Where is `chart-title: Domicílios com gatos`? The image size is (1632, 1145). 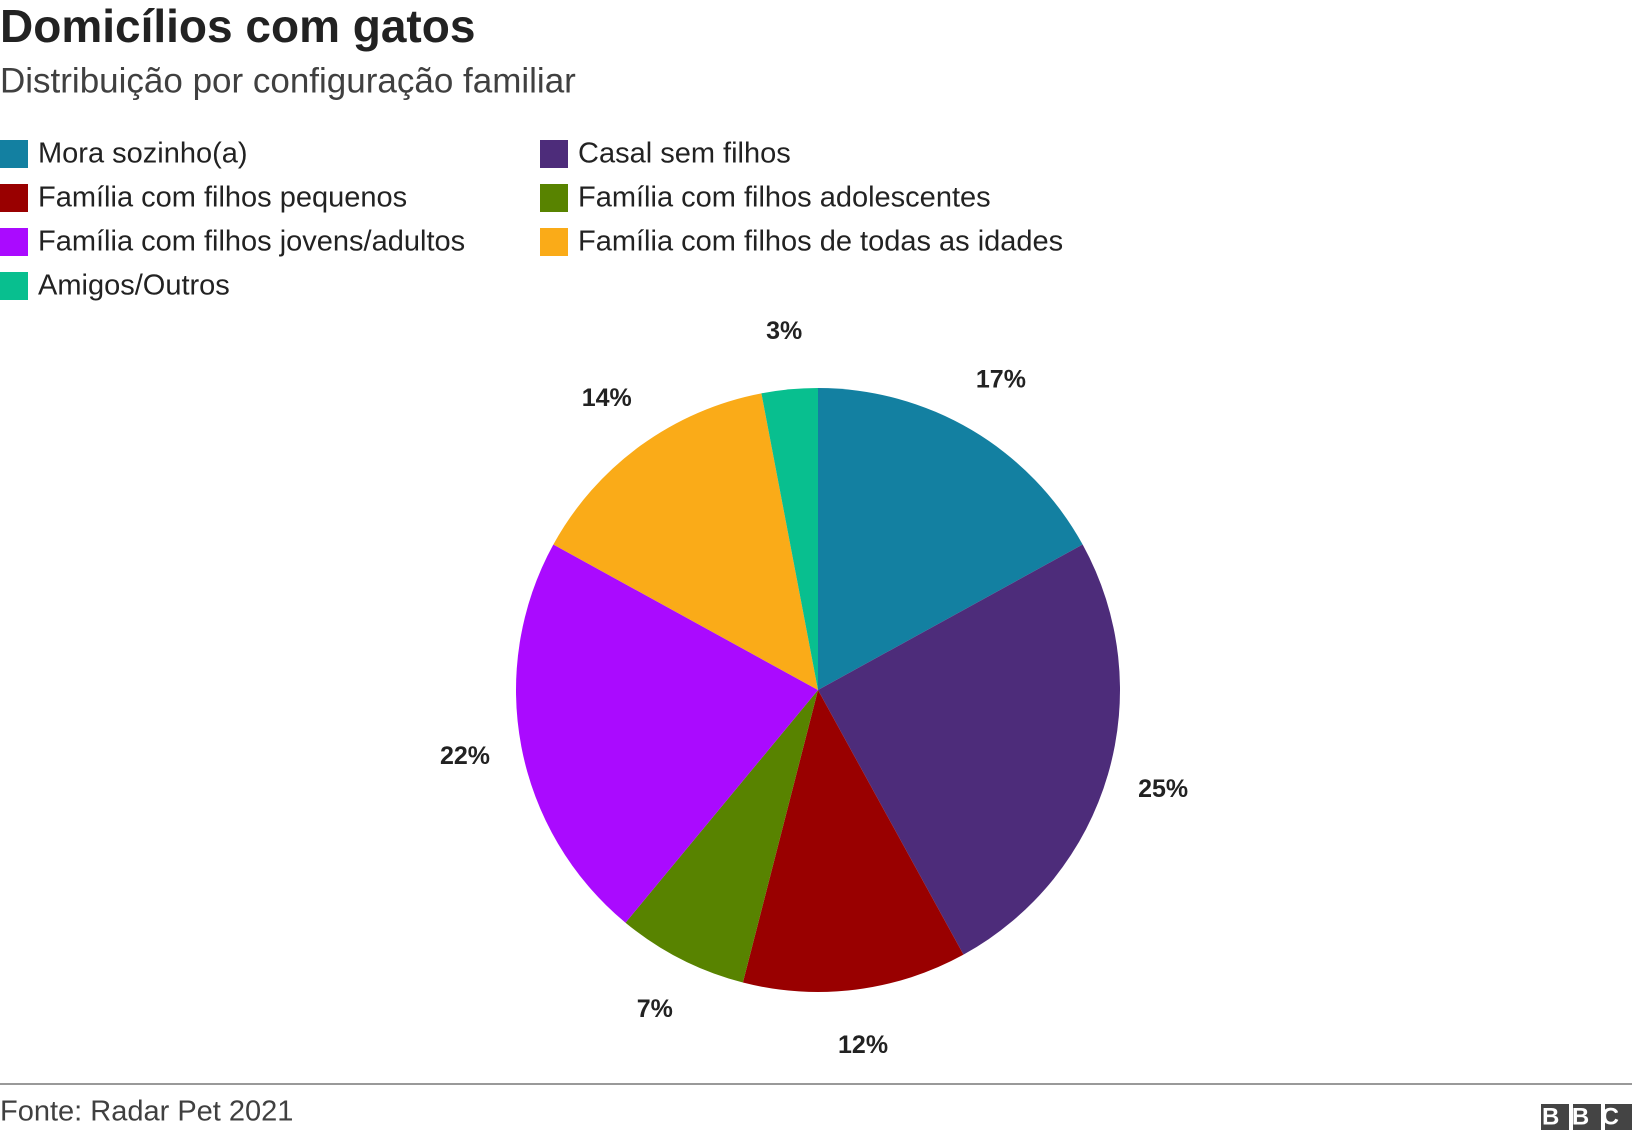 chart-title: Domicílios com gatos is located at coordinates (237, 26).